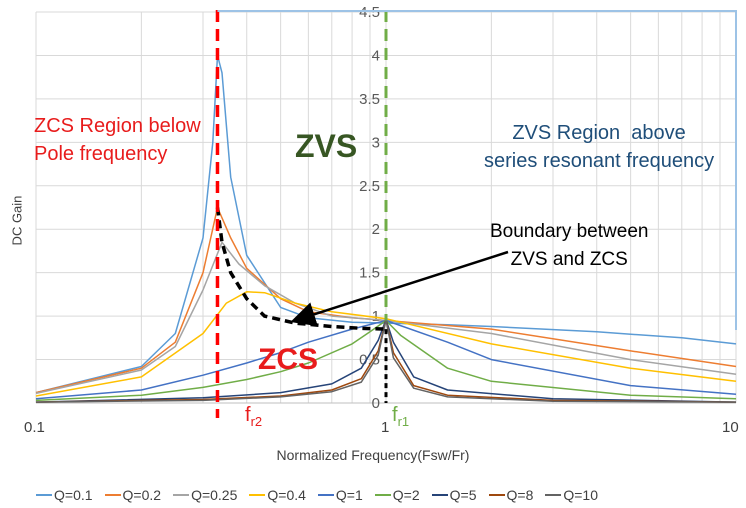  What do you see at coordinates (406, 495) in the screenshot?
I see `legend-label: Q=2` at bounding box center [406, 495].